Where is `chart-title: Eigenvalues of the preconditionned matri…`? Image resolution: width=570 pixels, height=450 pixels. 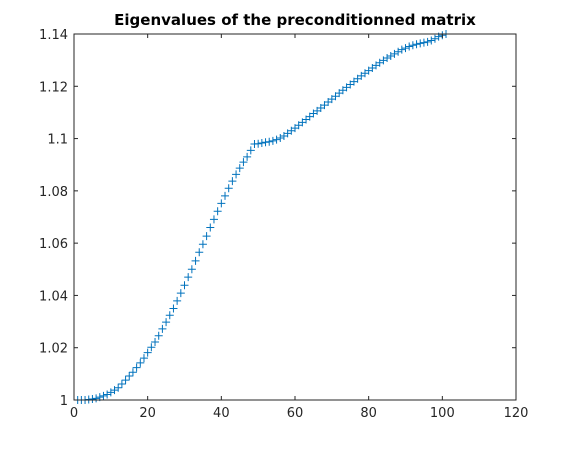
chart-title: Eigenvalues of the preconditionned matri… is located at coordinates (295, 20).